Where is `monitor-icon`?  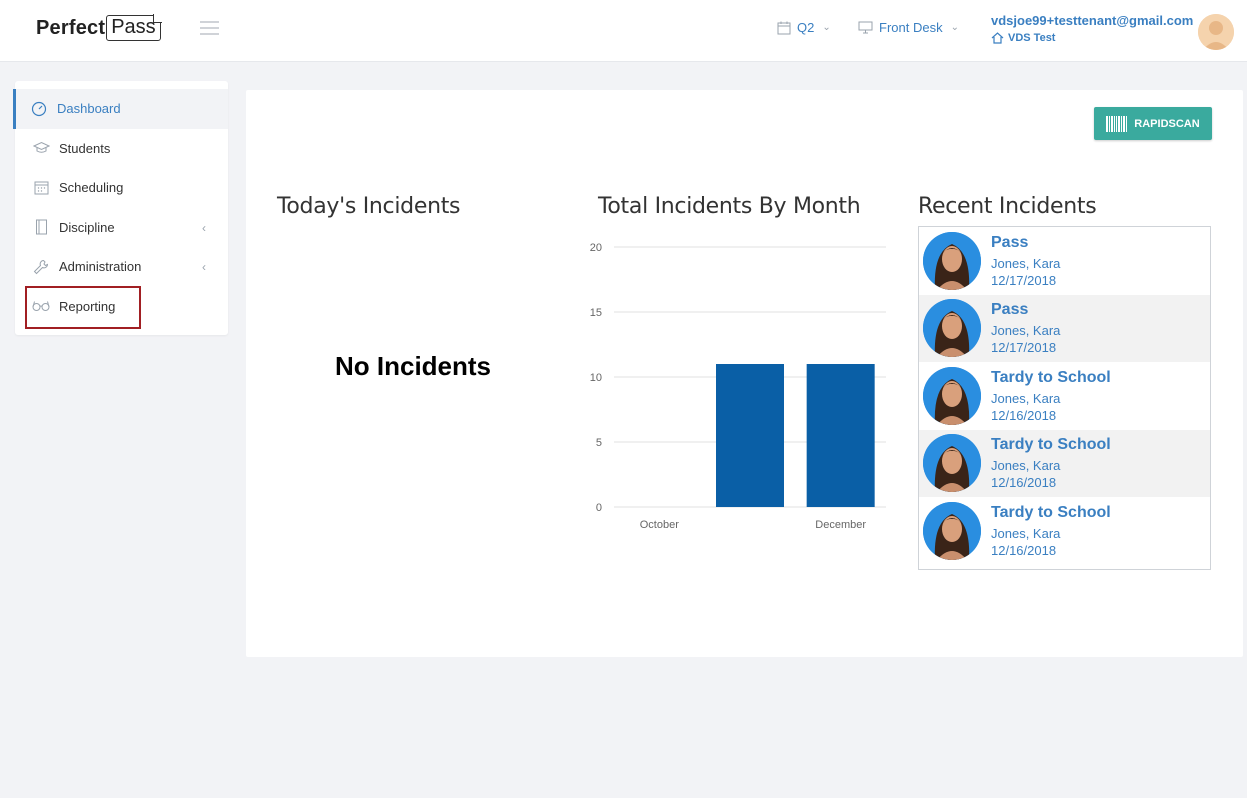 monitor-icon is located at coordinates (865, 27).